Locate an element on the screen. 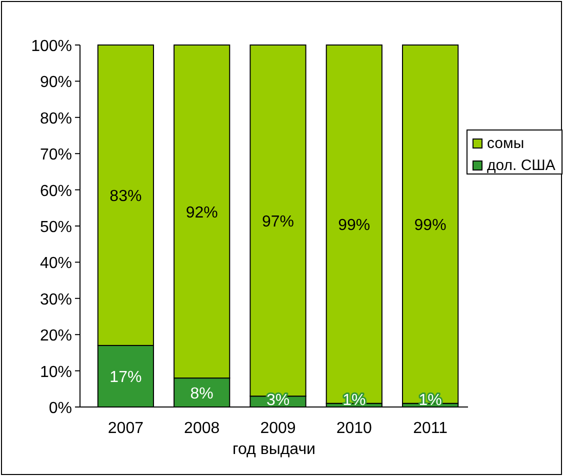  y-tick-label: 30% is located at coordinates (56, 299).